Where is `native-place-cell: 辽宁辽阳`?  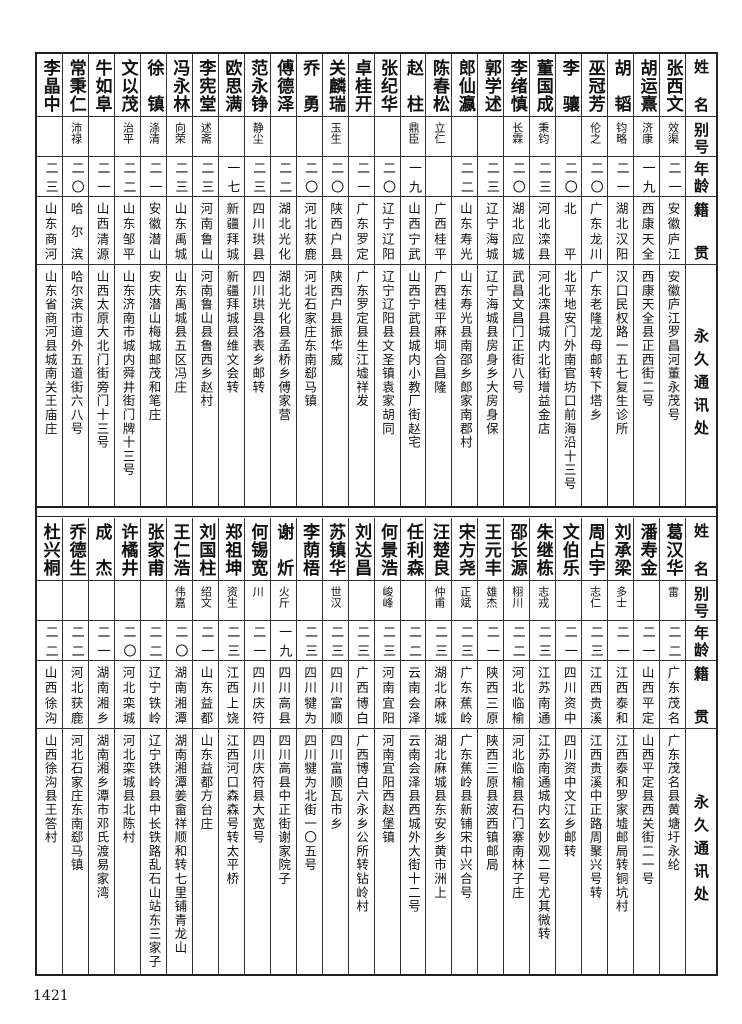
native-place-cell: 辽宁辽阳 is located at coordinates (387, 231).